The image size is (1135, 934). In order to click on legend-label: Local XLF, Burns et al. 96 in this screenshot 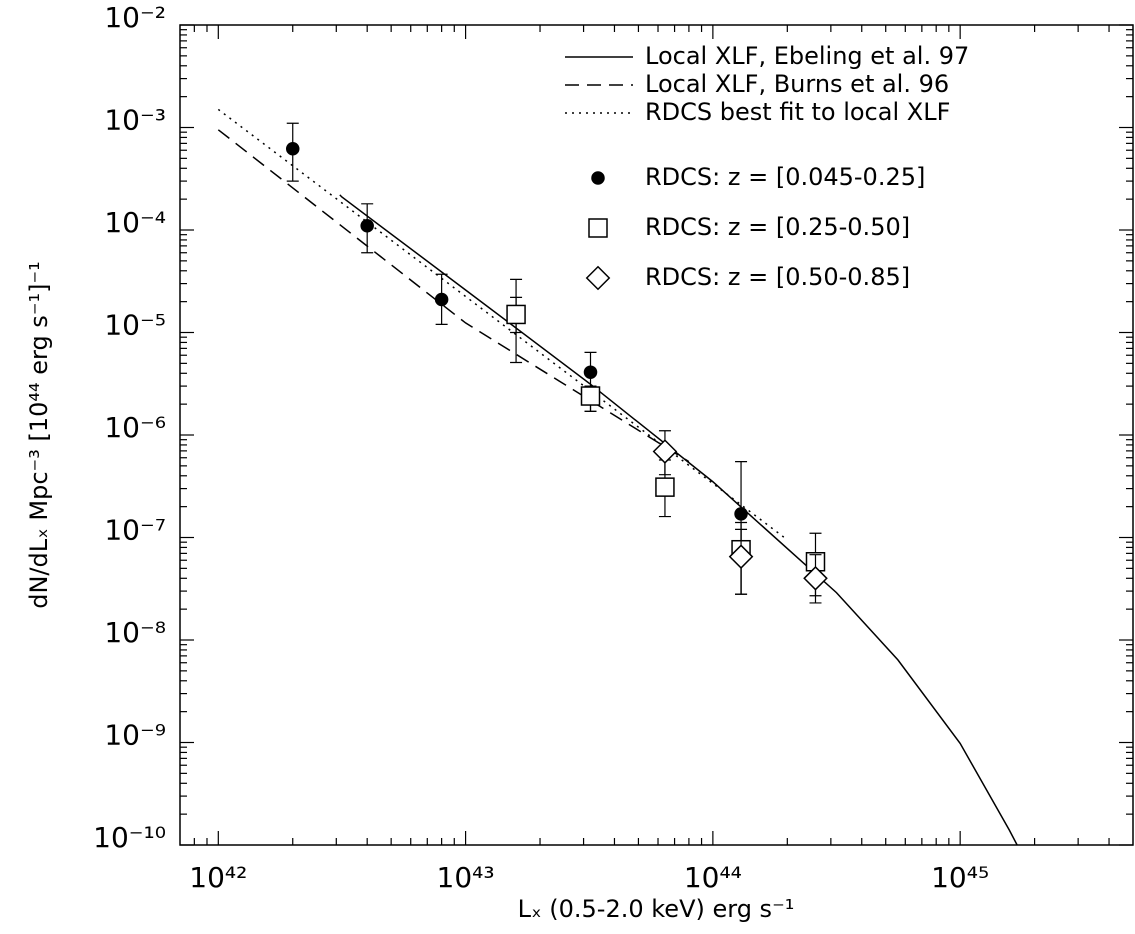, I will do `click(797, 84)`.